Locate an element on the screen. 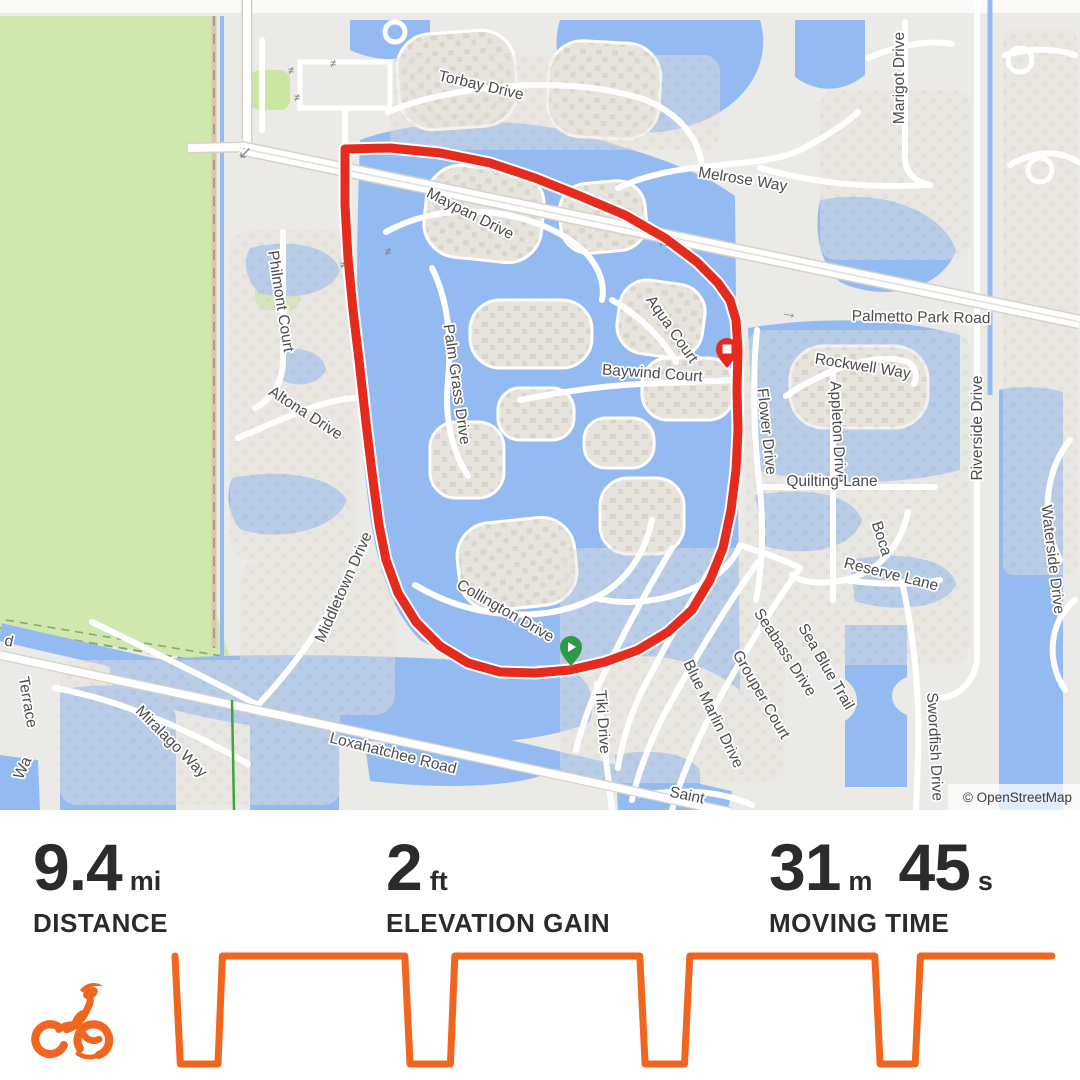 Image resolution: width=1080 pixels, height=1080 pixels. route-end-marker is located at coordinates (727, 353).